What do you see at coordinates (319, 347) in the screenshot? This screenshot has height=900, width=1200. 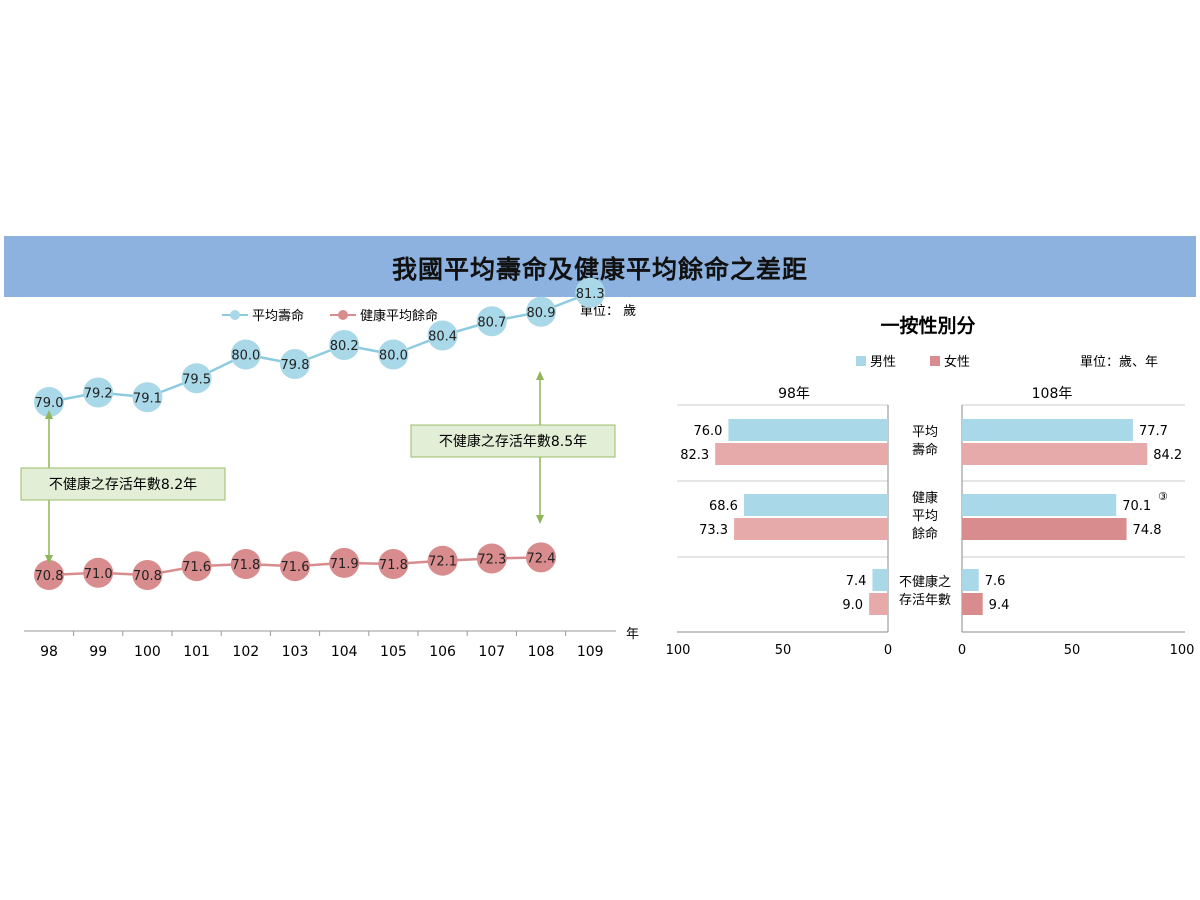 I see `life-line` at bounding box center [319, 347].